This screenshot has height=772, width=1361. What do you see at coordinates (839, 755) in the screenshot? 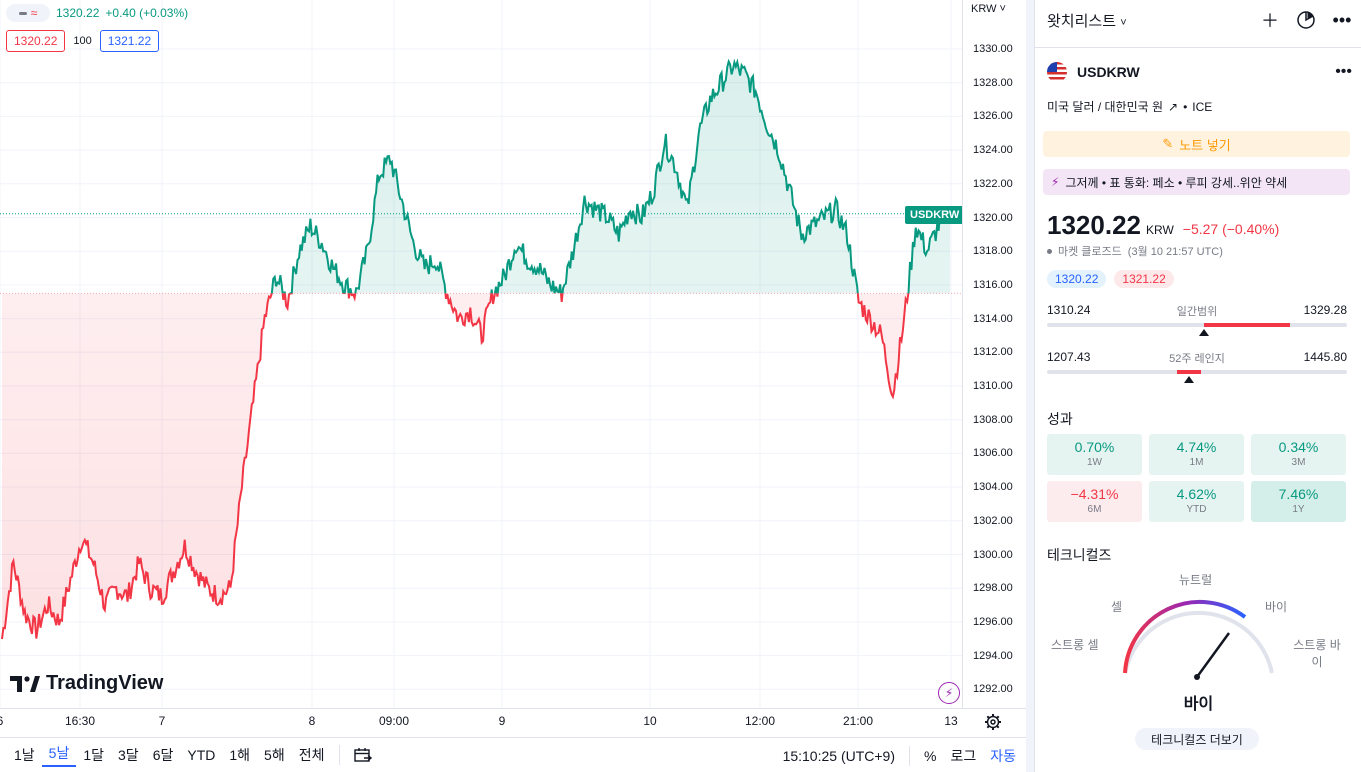
I see `clock: 15:10:25 (UTC+9)` at bounding box center [839, 755].